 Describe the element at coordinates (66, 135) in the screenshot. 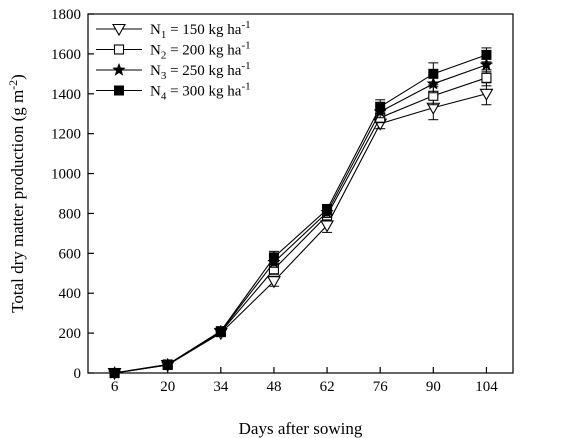

I see `y-tick-label: 1200` at that location.